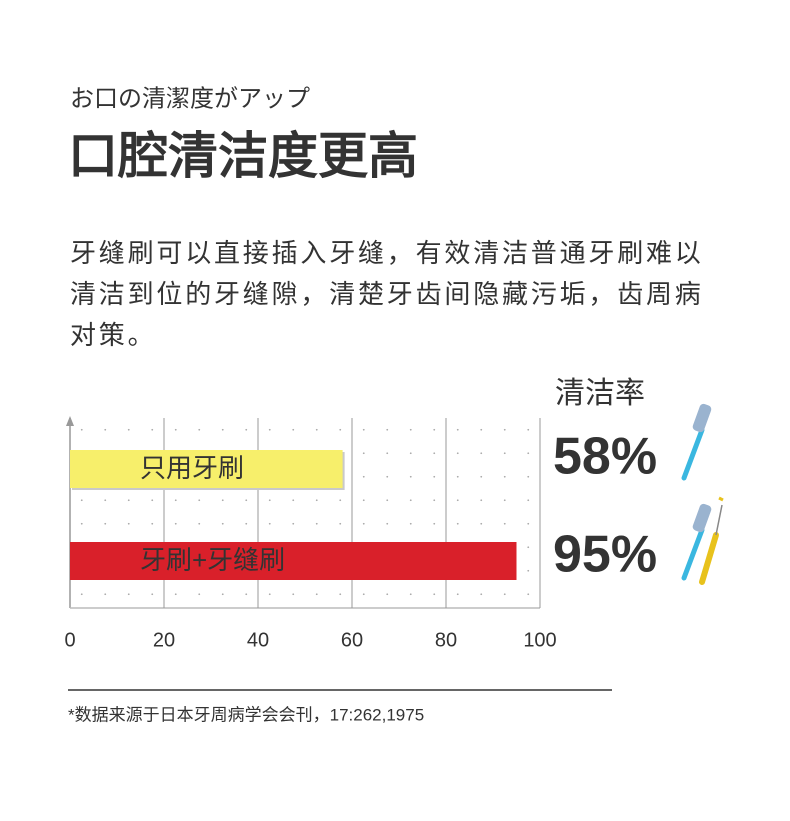  I want to click on value-label-title: 清洁率, so click(600, 393).